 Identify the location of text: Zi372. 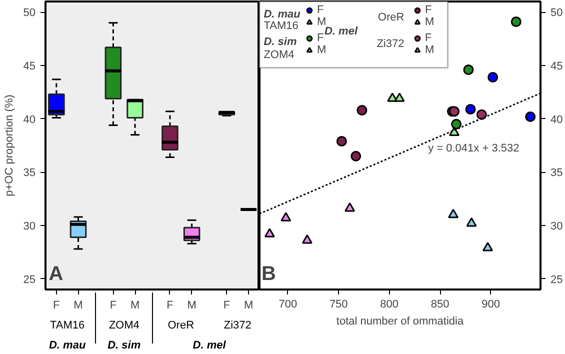
(238, 326).